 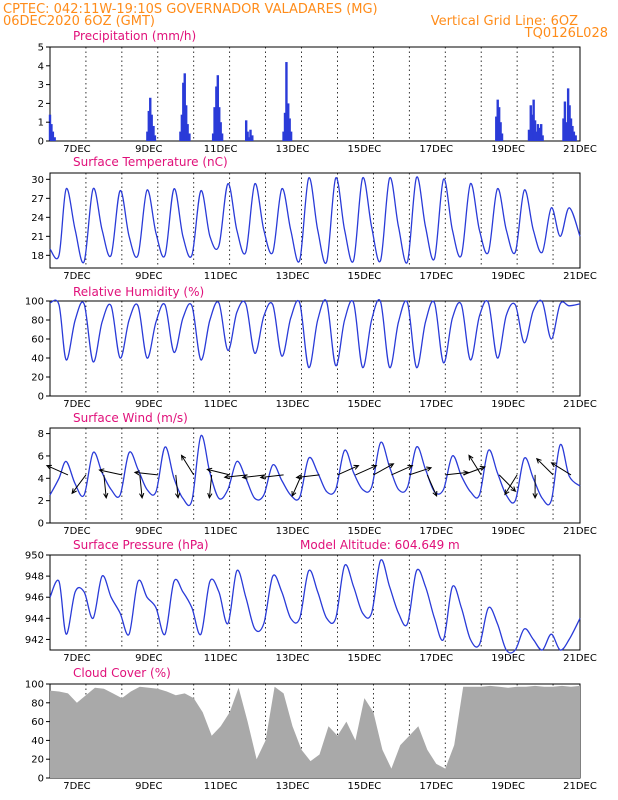 What do you see at coordinates (41, 104) in the screenshot?
I see `precip-ytick-label: 2` at bounding box center [41, 104].